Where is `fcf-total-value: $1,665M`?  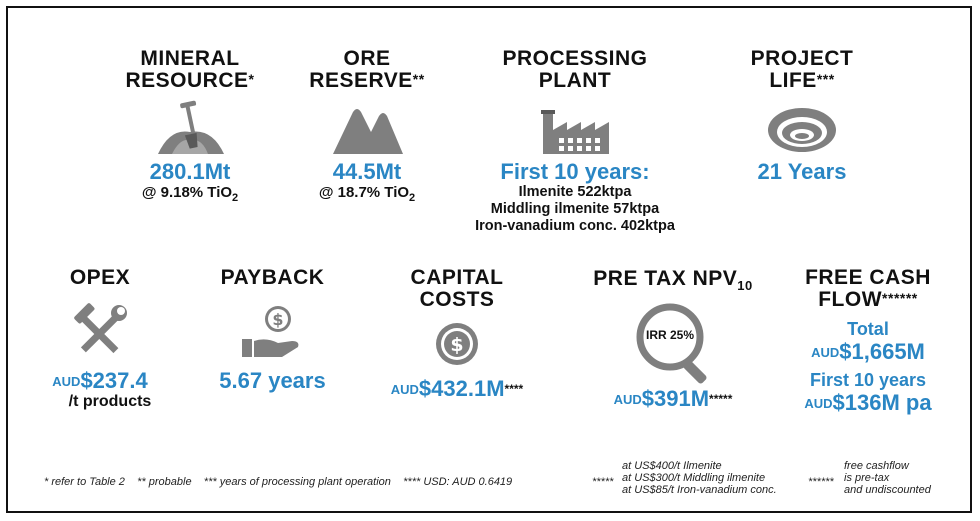 fcf-total-value: $1,665M is located at coordinates (882, 351).